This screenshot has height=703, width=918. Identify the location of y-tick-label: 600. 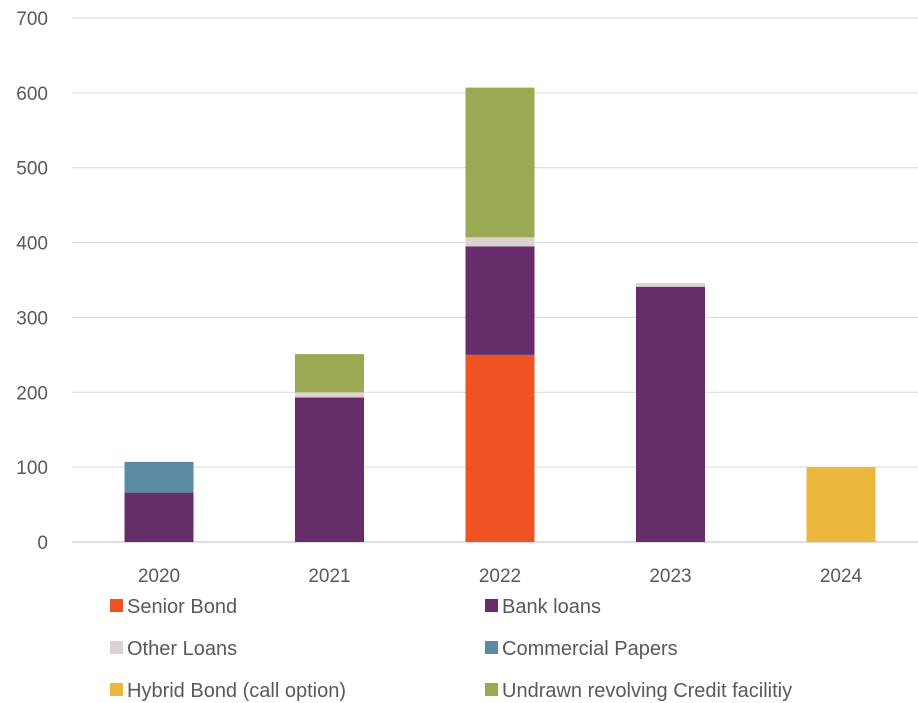
(32, 94).